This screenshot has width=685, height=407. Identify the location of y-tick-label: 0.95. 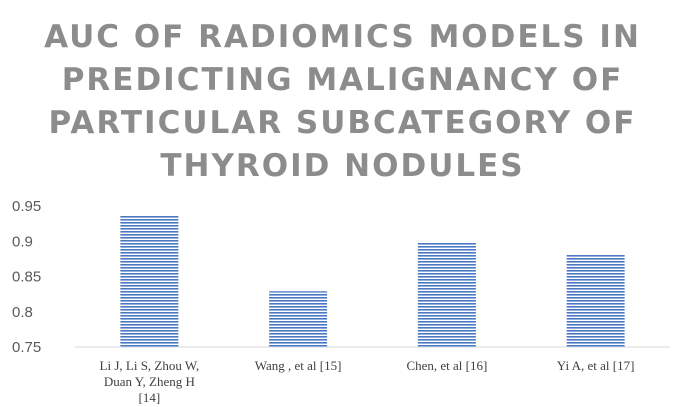
(26, 206).